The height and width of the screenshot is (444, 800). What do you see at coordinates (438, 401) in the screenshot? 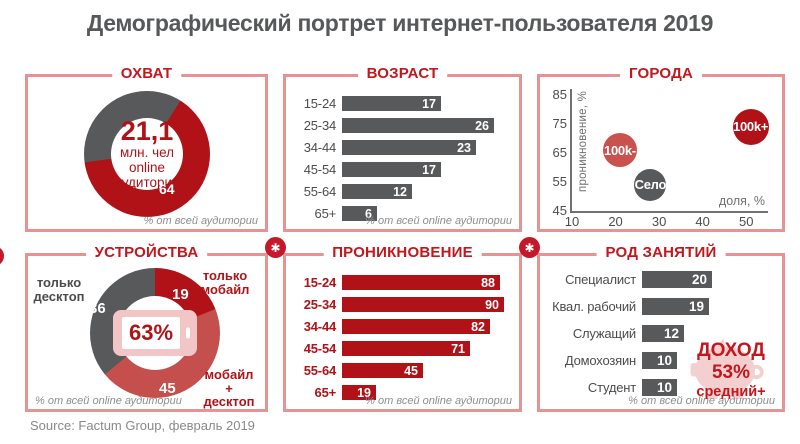
I see `penetration-footnote: % от всей online аудитории` at bounding box center [438, 401].